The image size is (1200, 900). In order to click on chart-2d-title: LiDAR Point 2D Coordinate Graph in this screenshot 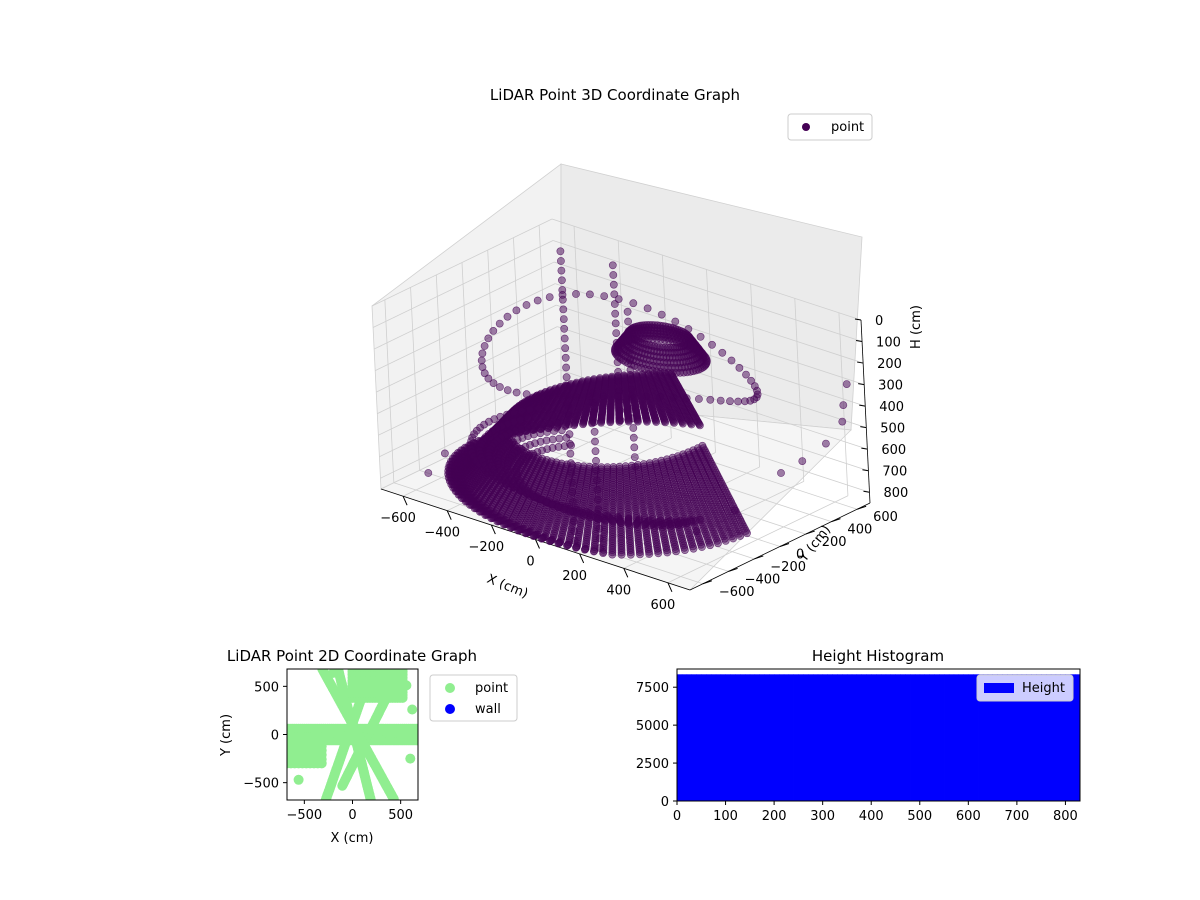, I will do `click(352, 656)`.